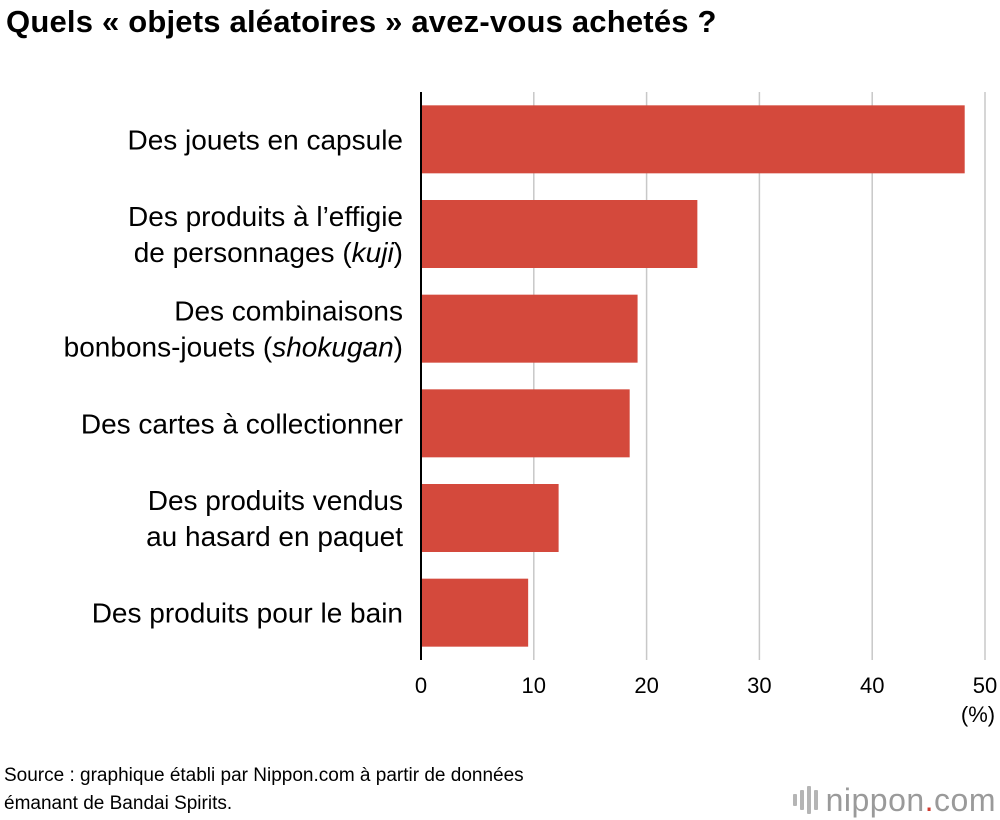 The width and height of the screenshot is (1000, 820). I want to click on category-label: Des jouets en capsule, so click(265, 139).